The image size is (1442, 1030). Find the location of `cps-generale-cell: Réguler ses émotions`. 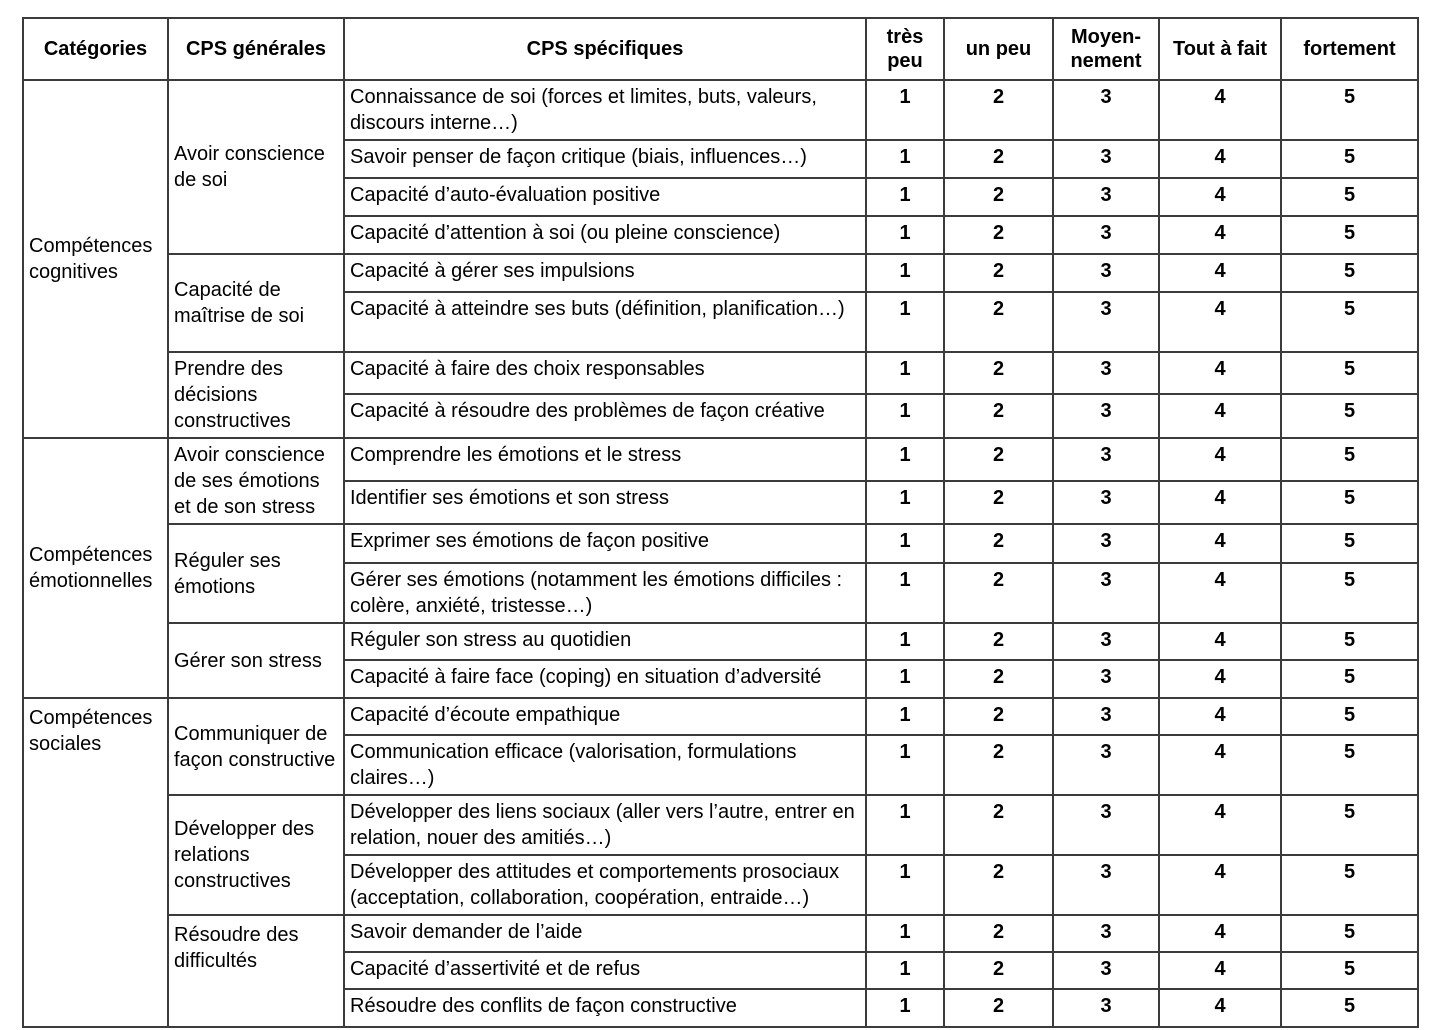

cps-generale-cell: Réguler ses émotions is located at coordinates (256, 573).